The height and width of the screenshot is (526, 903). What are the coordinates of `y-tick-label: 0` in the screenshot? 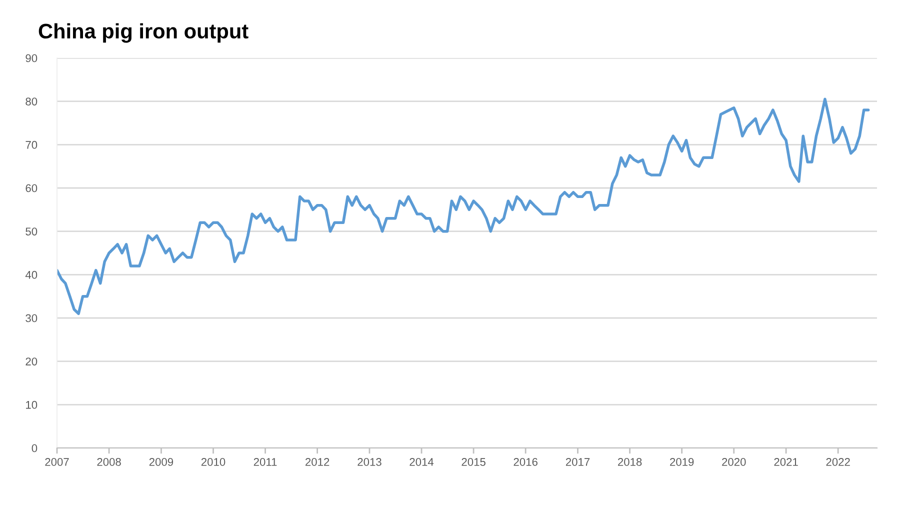 It's located at (35, 448).